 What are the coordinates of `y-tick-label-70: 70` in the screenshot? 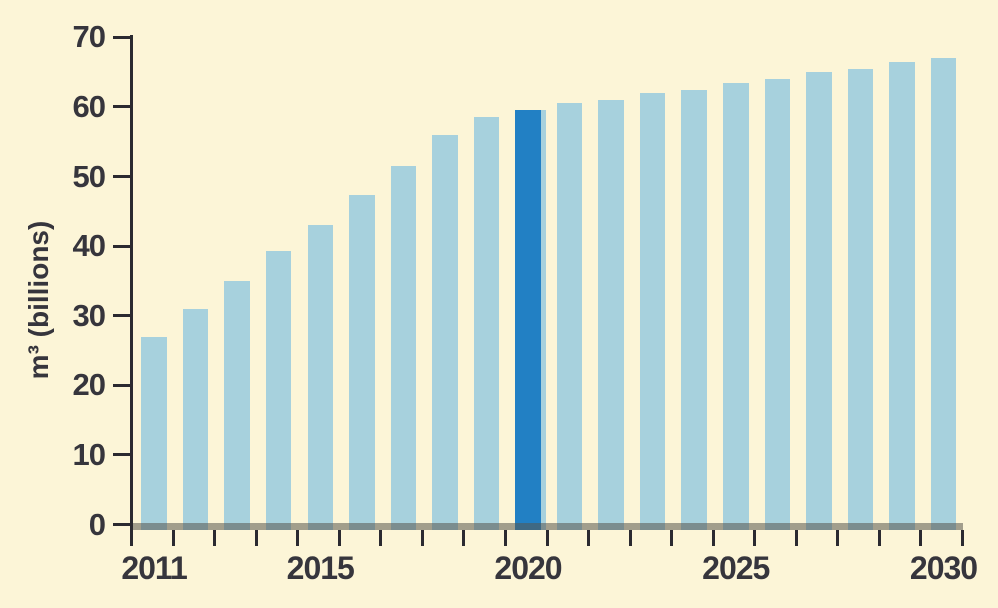 It's located at (89, 37).